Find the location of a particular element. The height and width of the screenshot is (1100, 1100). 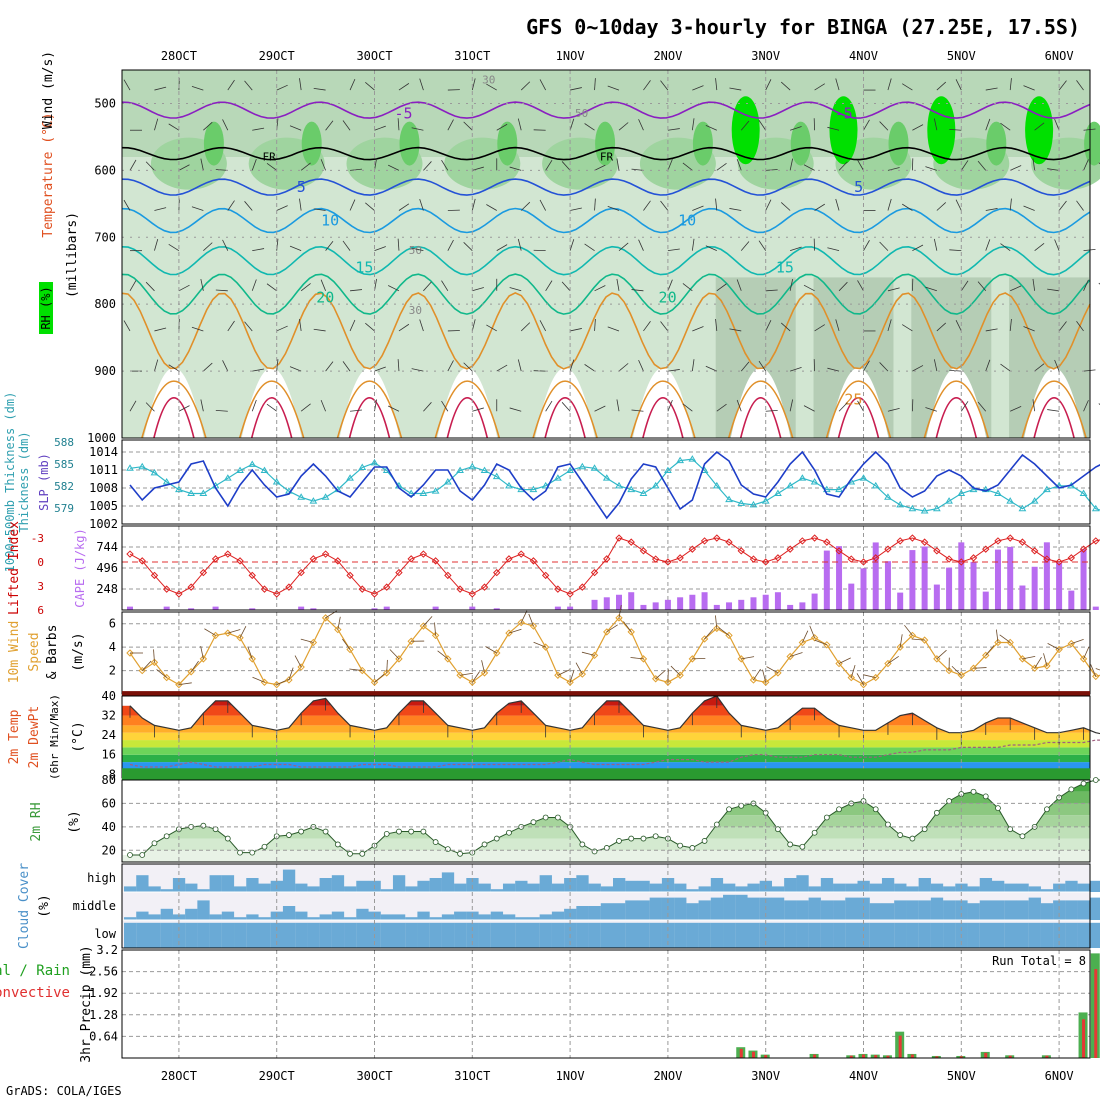

thickness-line is located at coordinates (614, 485).